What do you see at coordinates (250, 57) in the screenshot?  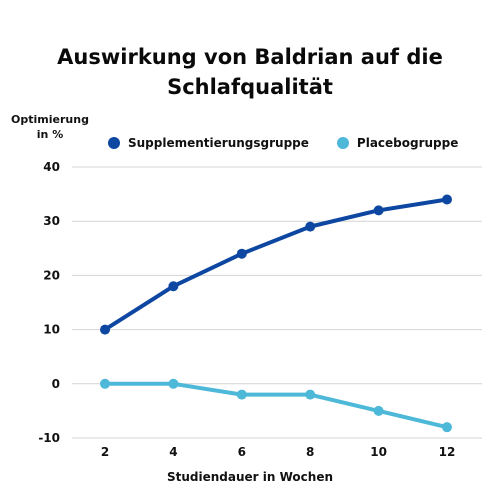 I see `chart-title-line-1: Auswirkung von Baldrian auf die` at bounding box center [250, 57].